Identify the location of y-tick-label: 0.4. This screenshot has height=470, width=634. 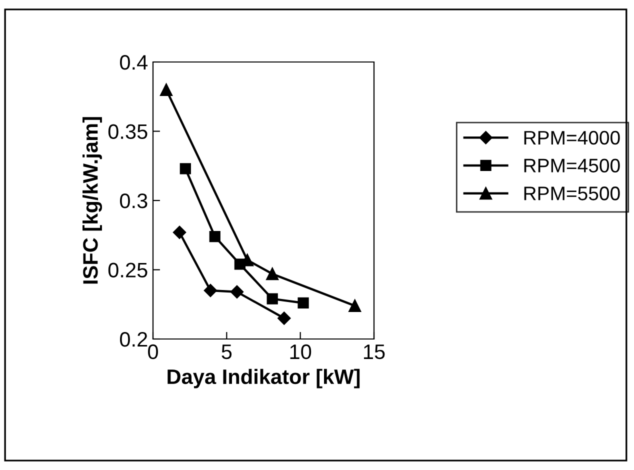
(134, 62).